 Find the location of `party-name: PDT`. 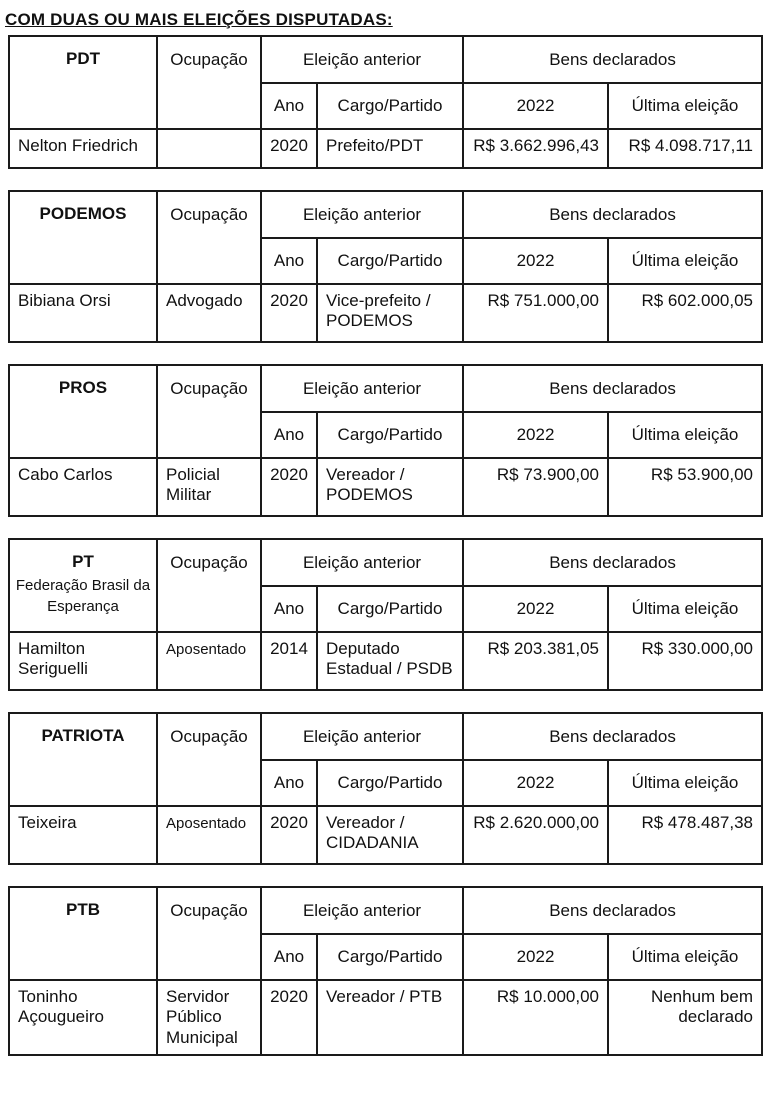

party-name: PDT is located at coordinates (83, 58).